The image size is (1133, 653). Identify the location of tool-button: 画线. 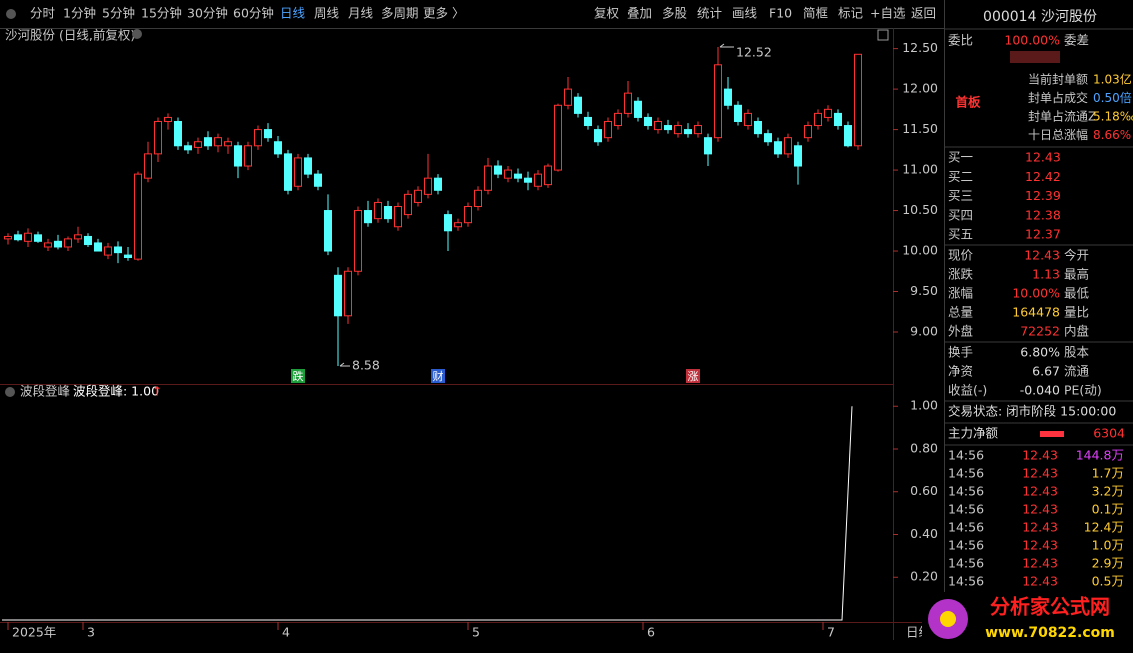
(745, 13).